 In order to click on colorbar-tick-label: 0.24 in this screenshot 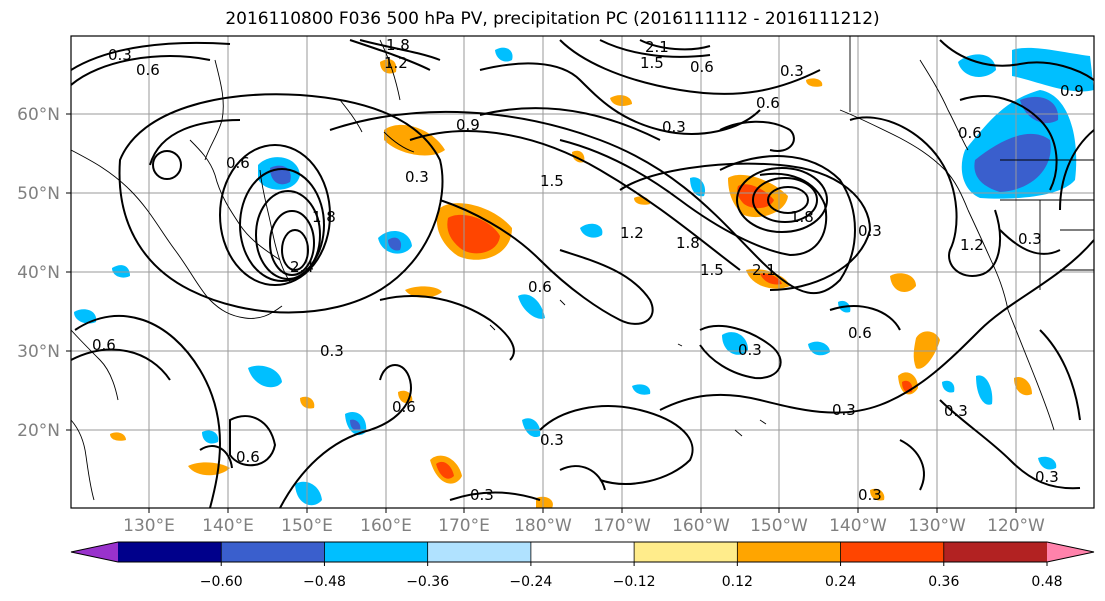, I will do `click(840, 582)`.